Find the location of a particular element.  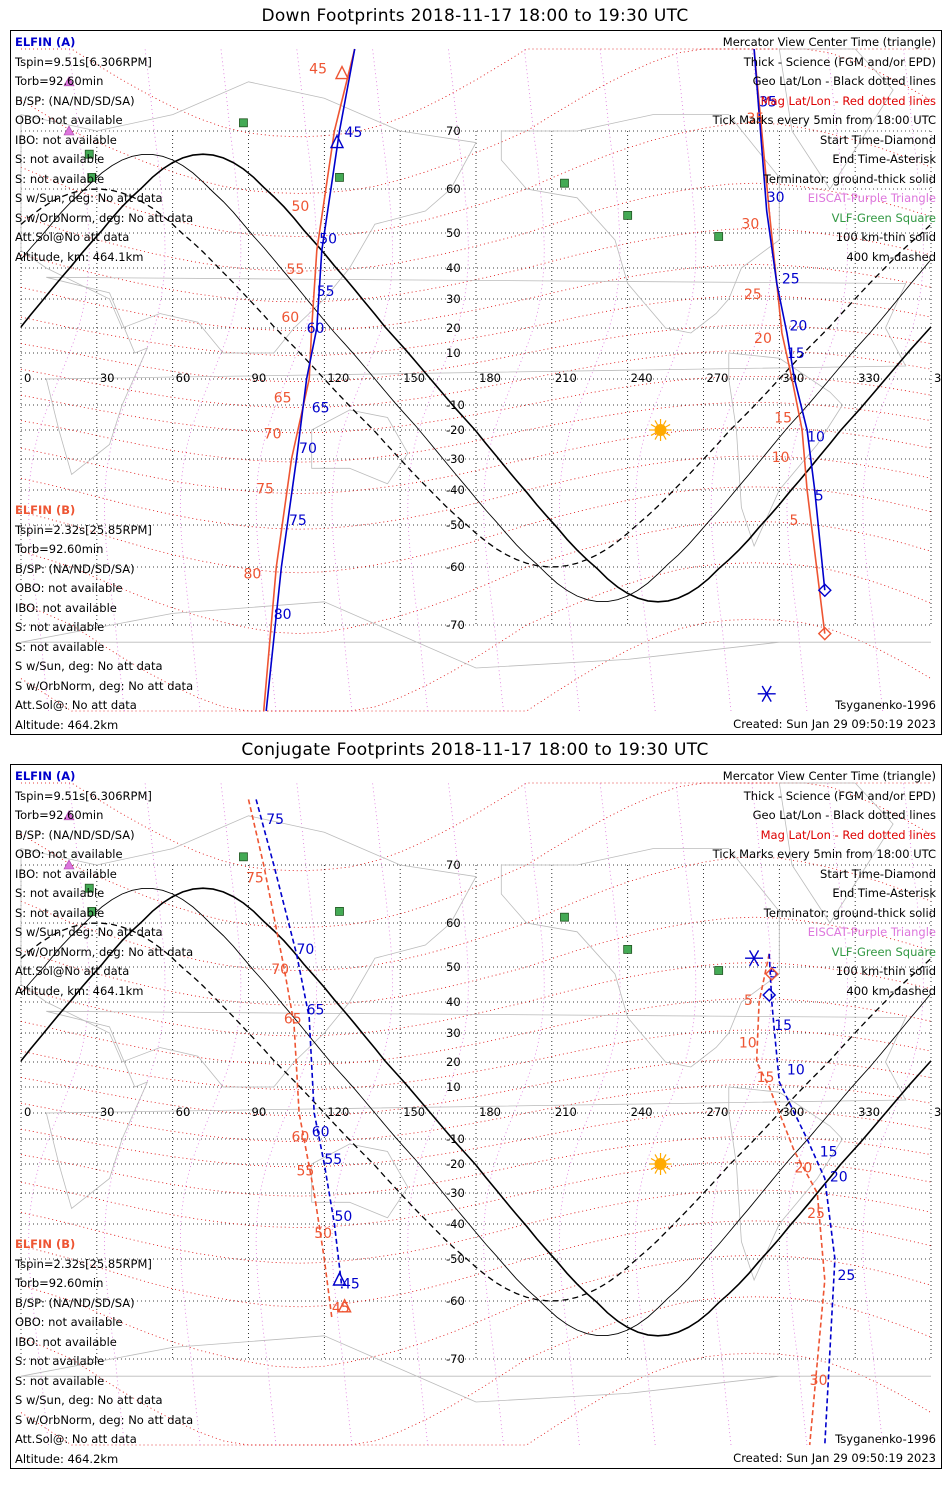

elfin-b-tick-label: 60 is located at coordinates (300, 1138).